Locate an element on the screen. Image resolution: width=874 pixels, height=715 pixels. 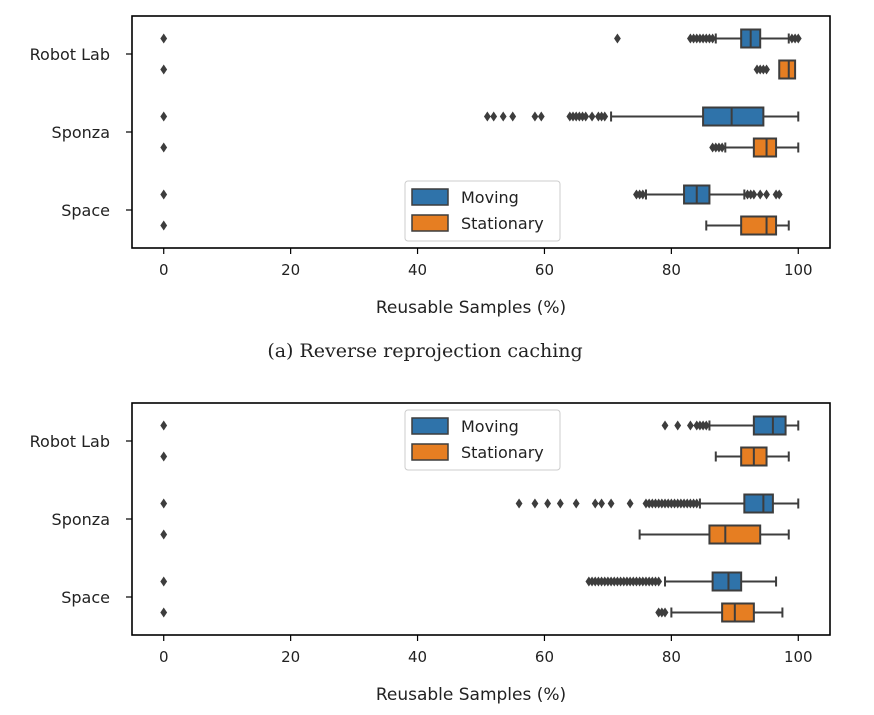
caption-a: (a) Reverse reprojection caching is located at coordinates (424, 351).